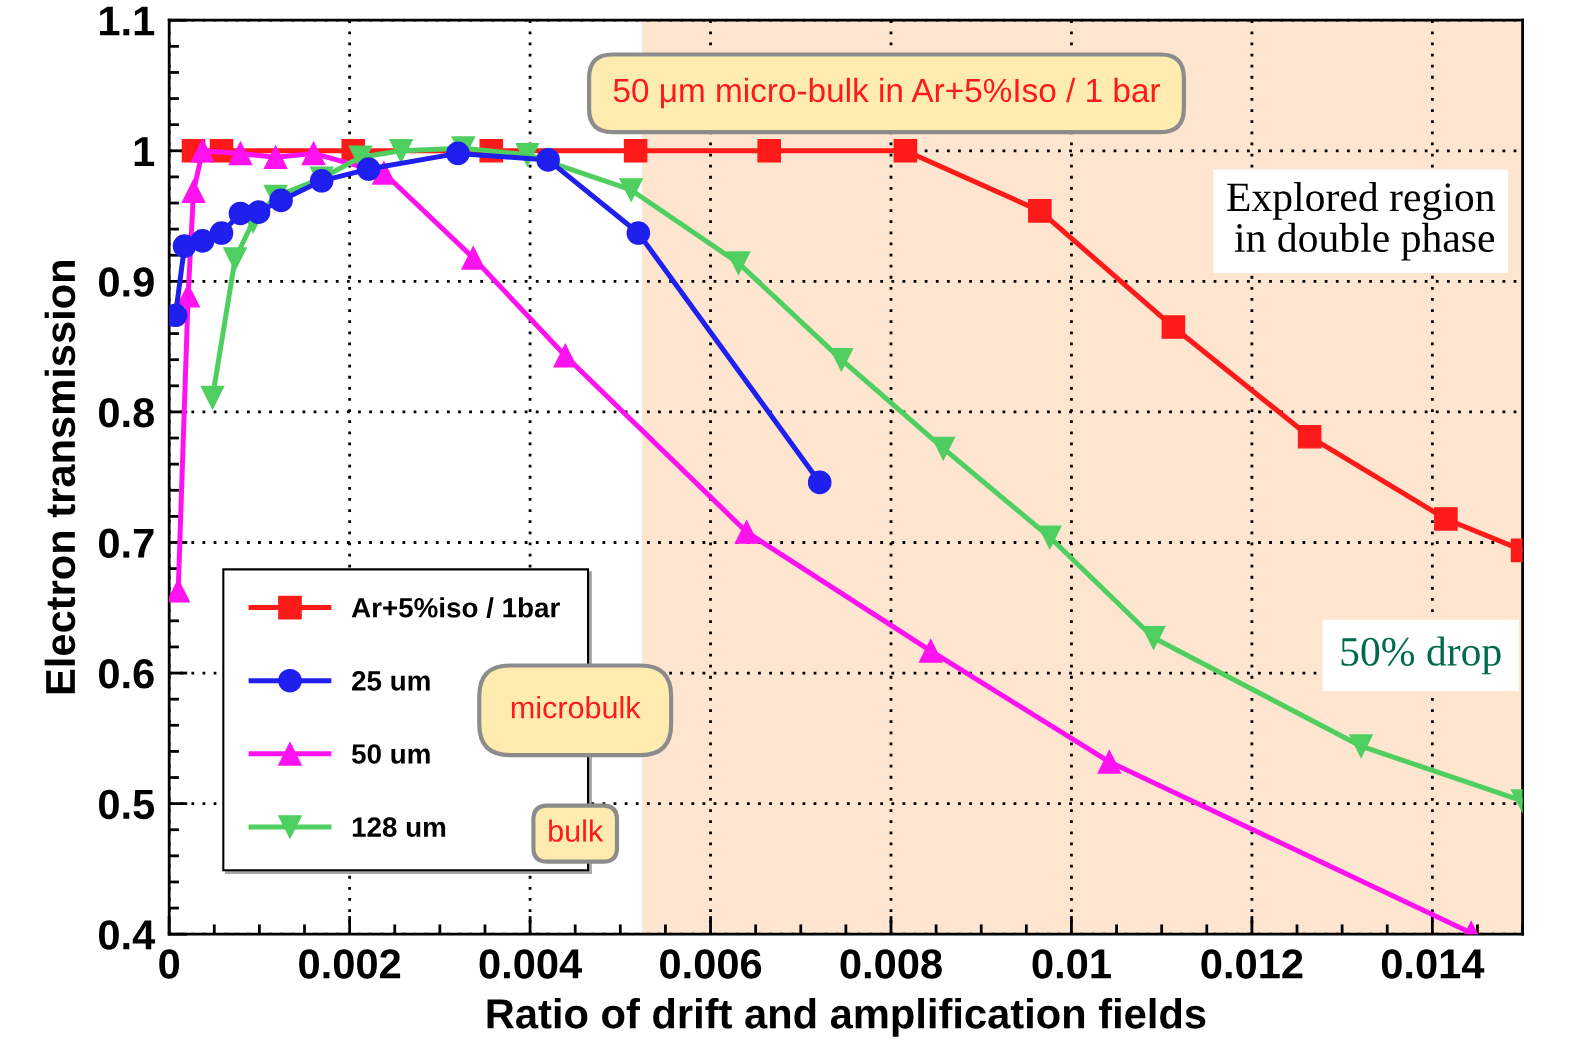 The width and height of the screenshot is (1596, 1064). Describe the element at coordinates (126, 674) in the screenshot. I see `y-tick-label: 0.6` at that location.